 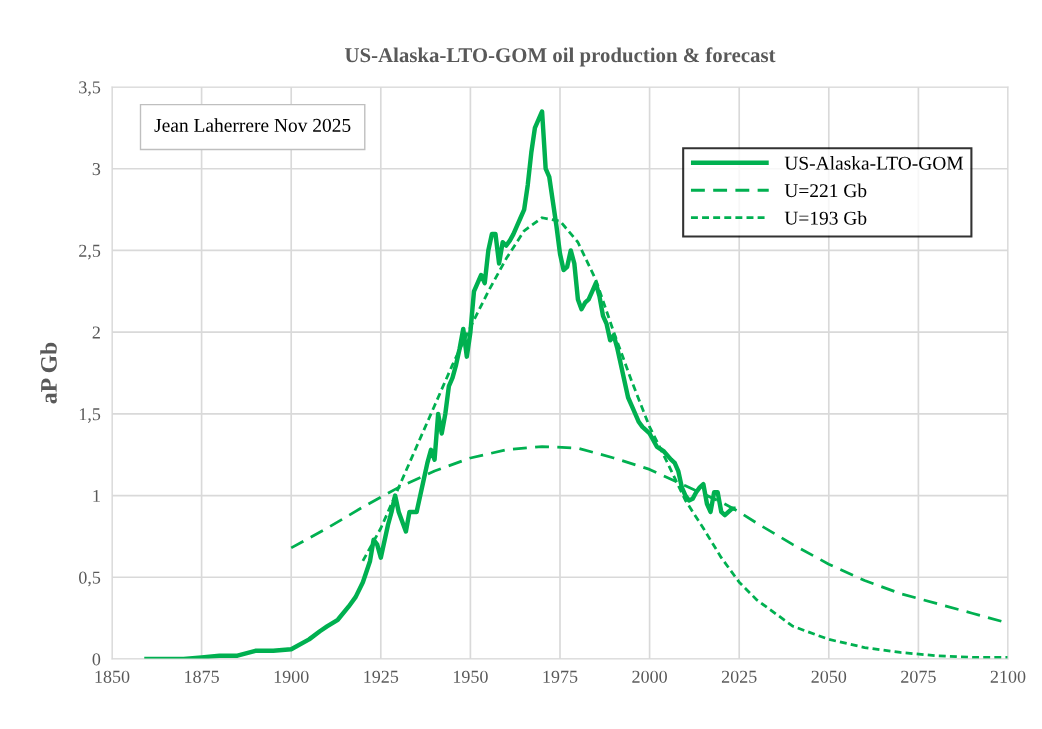 I want to click on y-tick-label: 2, so click(x=96, y=332).